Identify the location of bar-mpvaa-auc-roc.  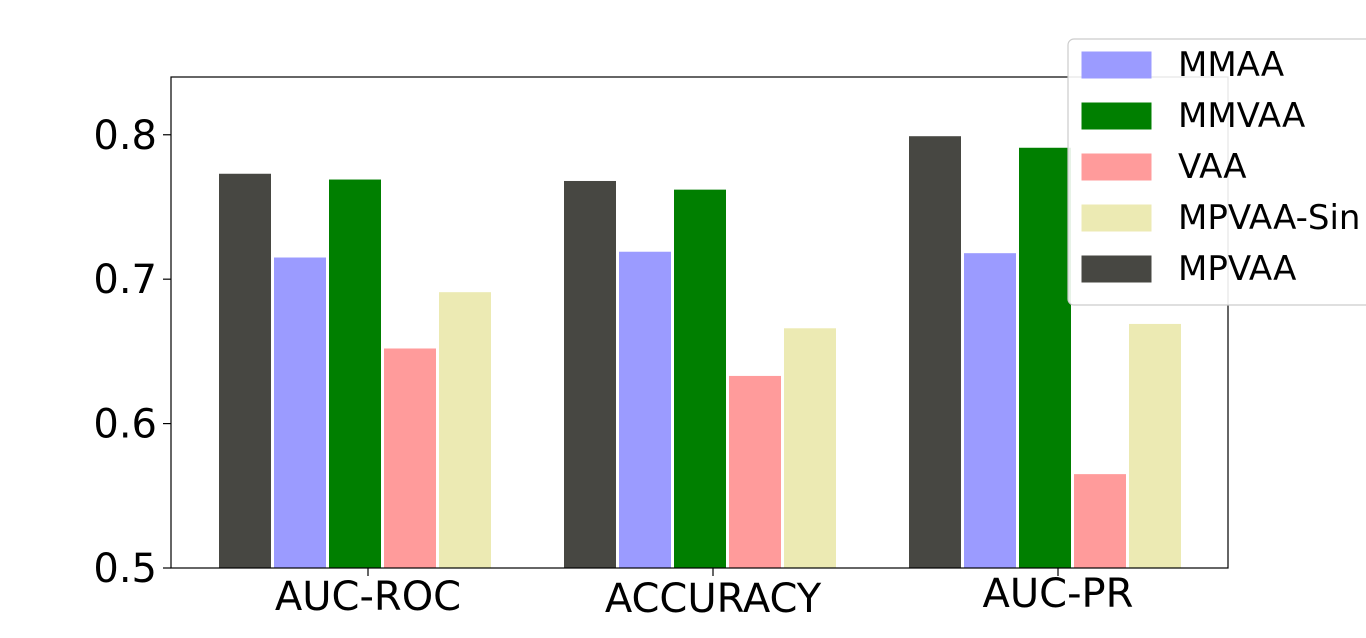
(245, 370).